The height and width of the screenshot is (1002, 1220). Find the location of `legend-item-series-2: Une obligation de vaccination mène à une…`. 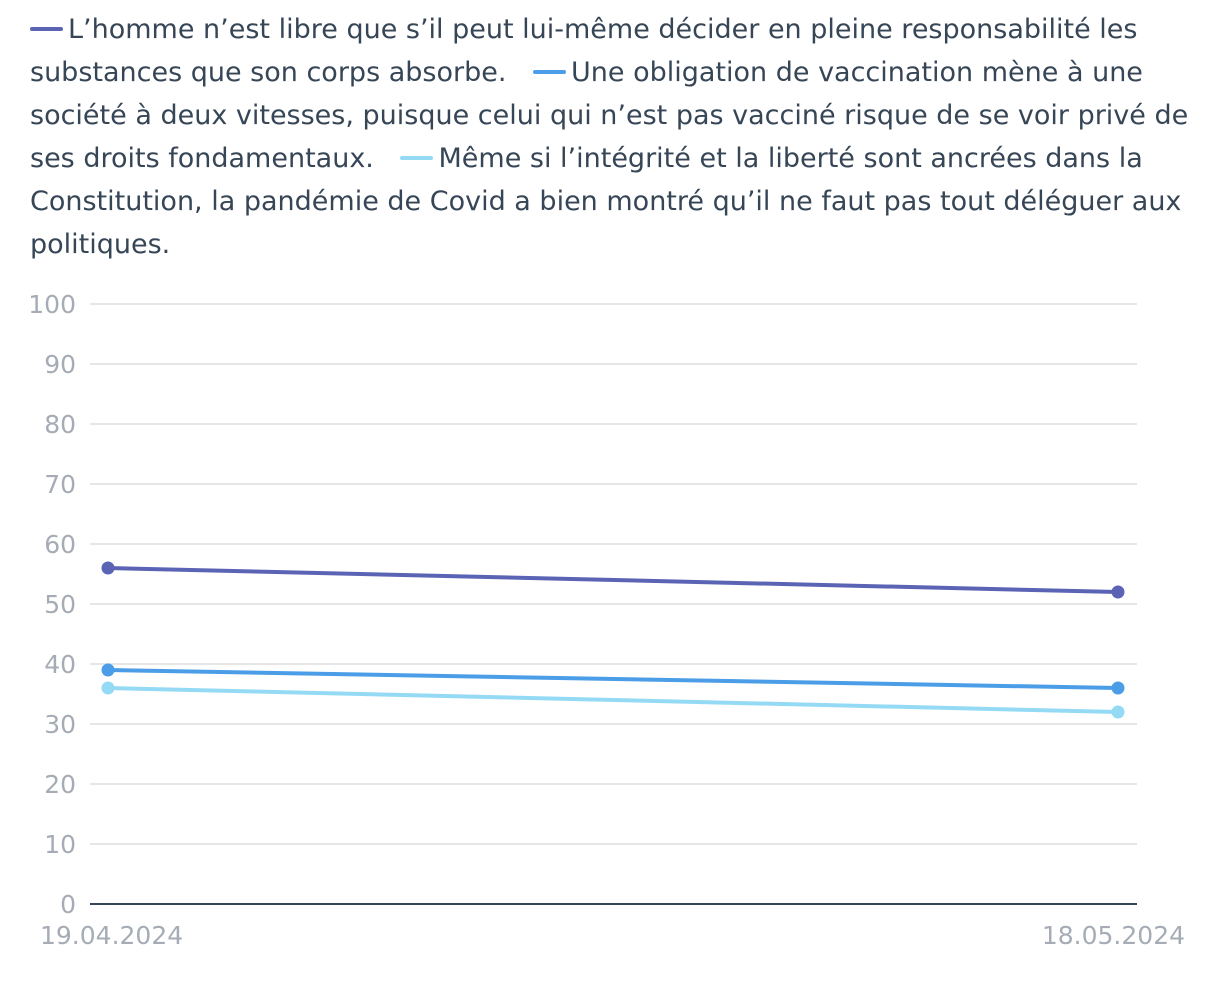

legend-item-series-2: Une obligation de vaccination mène à une… is located at coordinates (609, 115).